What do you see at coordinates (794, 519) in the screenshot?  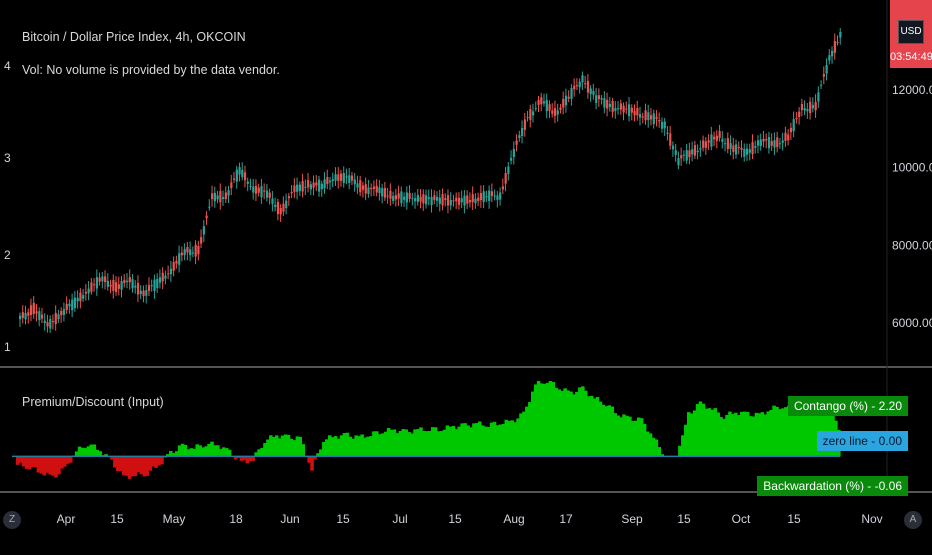 I see `time-tick-label: 15` at bounding box center [794, 519].